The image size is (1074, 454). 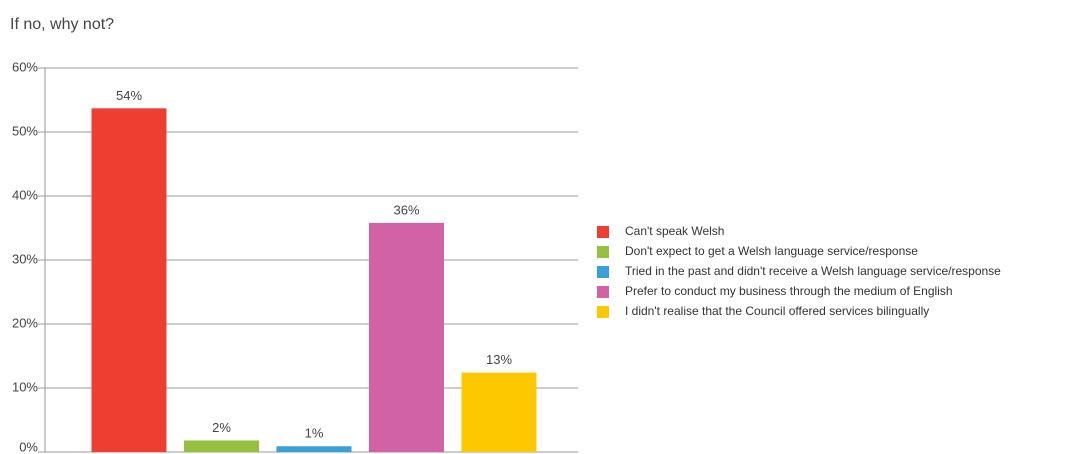 What do you see at coordinates (25, 194) in the screenshot?
I see `y-tick-label: 40%` at bounding box center [25, 194].